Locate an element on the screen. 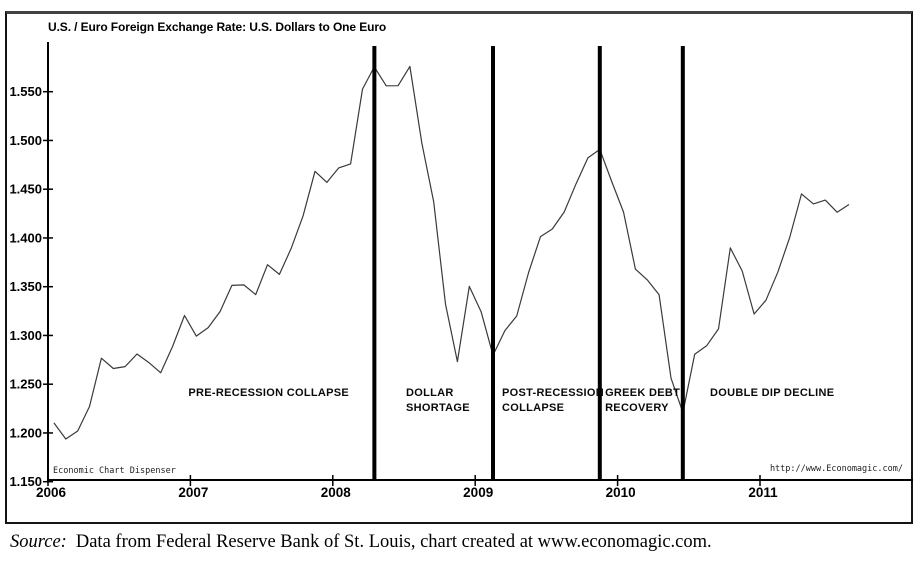 Image resolution: width=924 pixels, height=564 pixels. region-label: DOLLAR is located at coordinates (430, 393).